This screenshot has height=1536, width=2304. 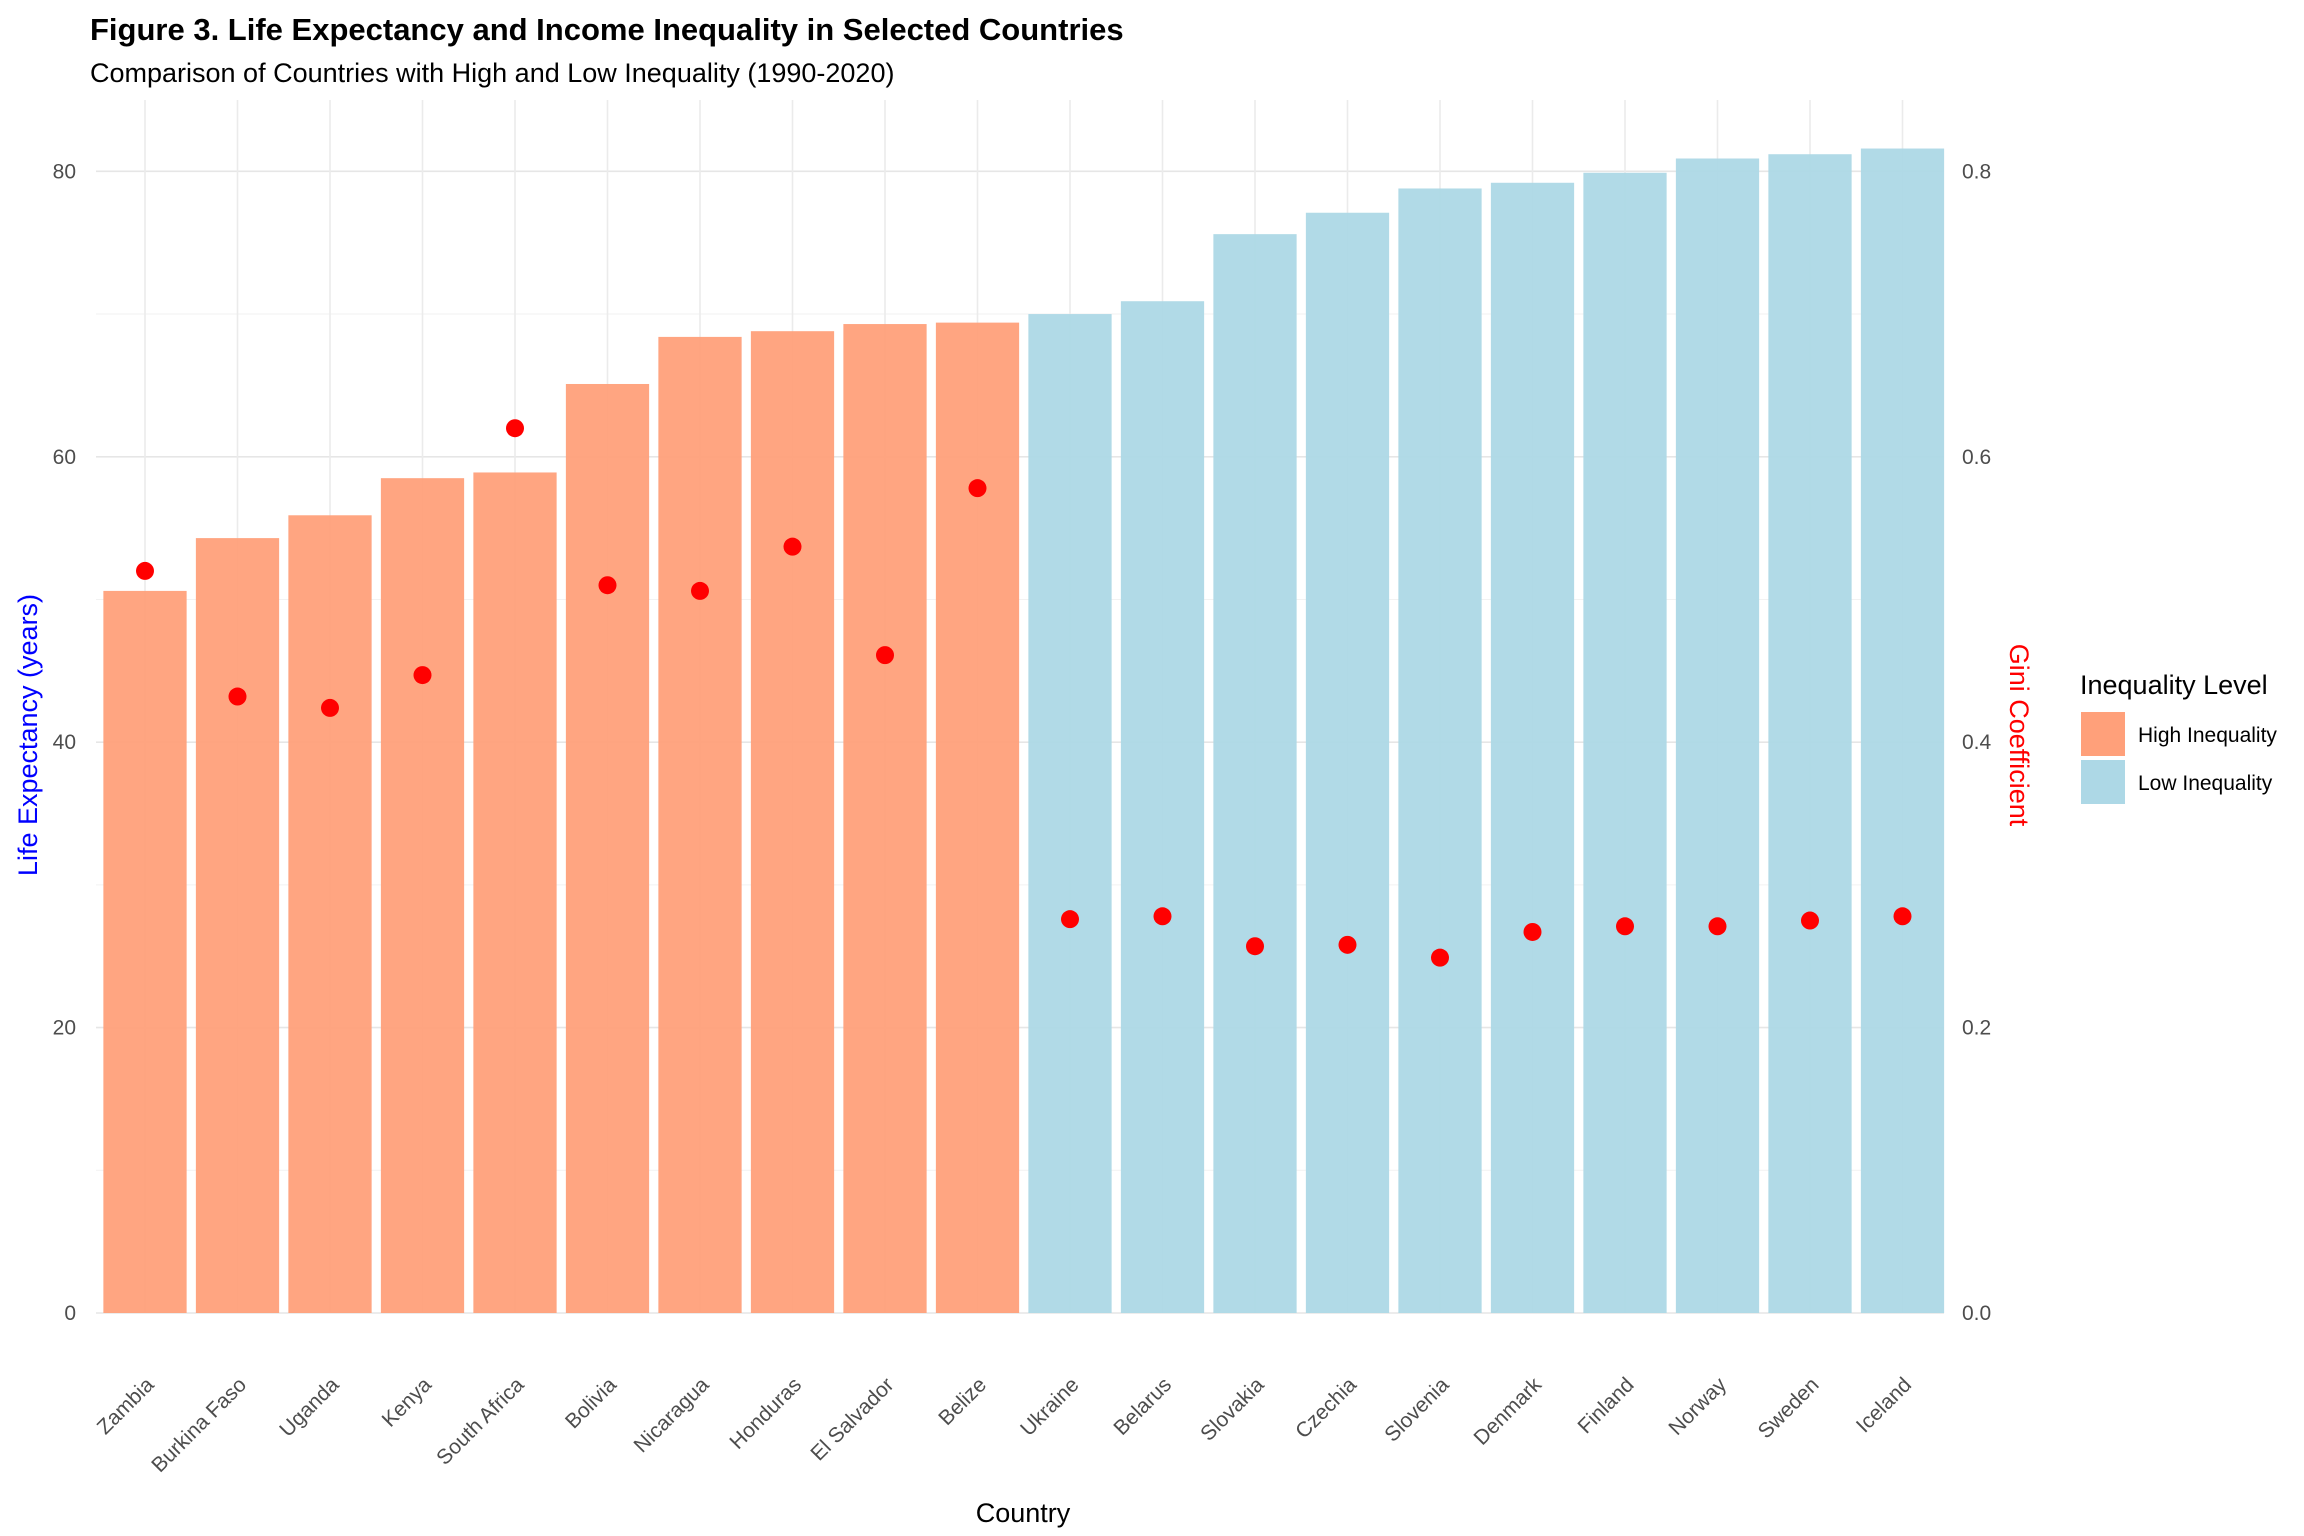 I want to click on gini-point-south-africa, so click(x=515, y=428).